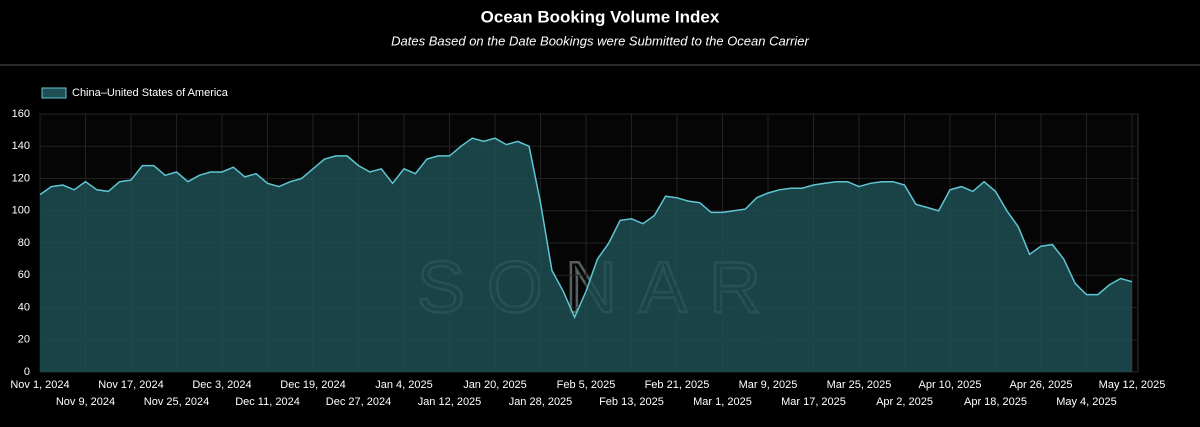 The image size is (1200, 427). I want to click on x-tick-label: May 4, 2025, so click(1086, 402).